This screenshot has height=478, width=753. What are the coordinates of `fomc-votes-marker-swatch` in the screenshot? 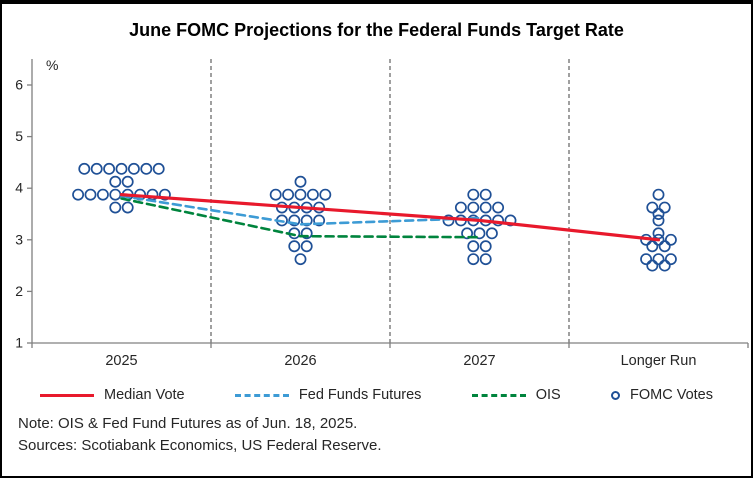 It's located at (615, 395).